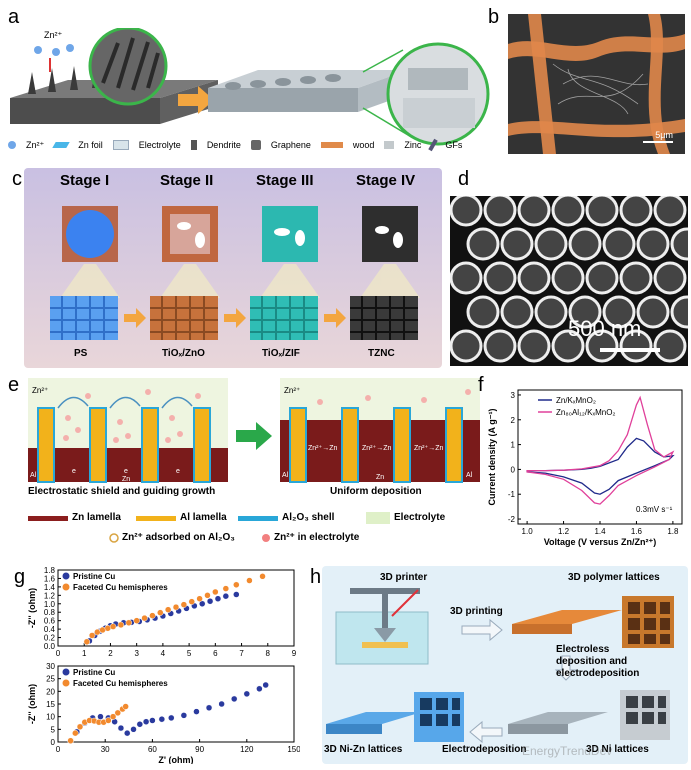 The height and width of the screenshot is (770, 691). What do you see at coordinates (454, 145) in the screenshot?
I see `legend-item: GFs` at bounding box center [454, 145].